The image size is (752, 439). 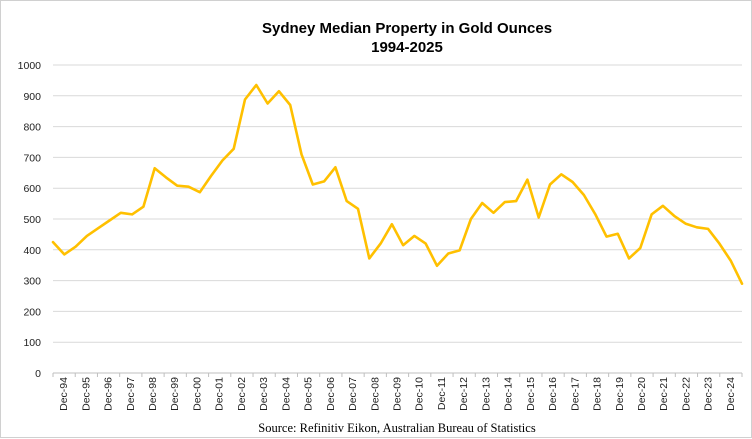 I want to click on y-axis-ticks: 0 100 200 300 400 500 600 700 800 900 1000, so click(x=30, y=220).